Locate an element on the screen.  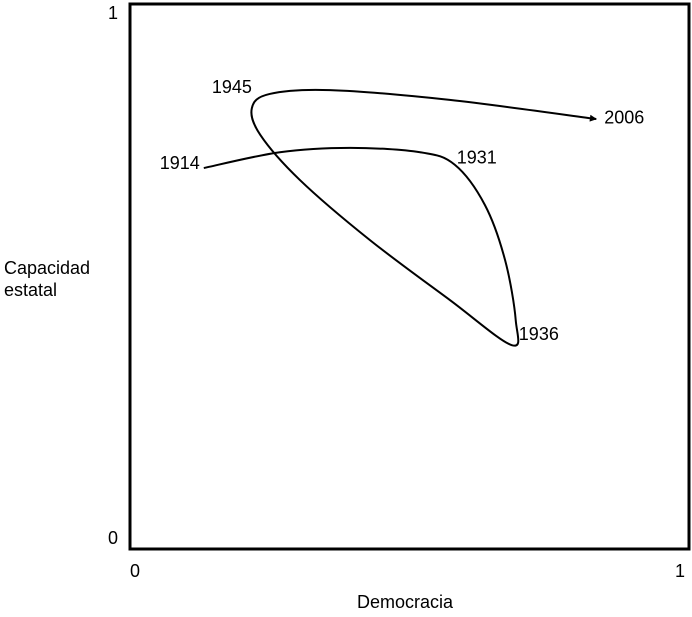
y-tick-label: 0 is located at coordinates (113, 538).